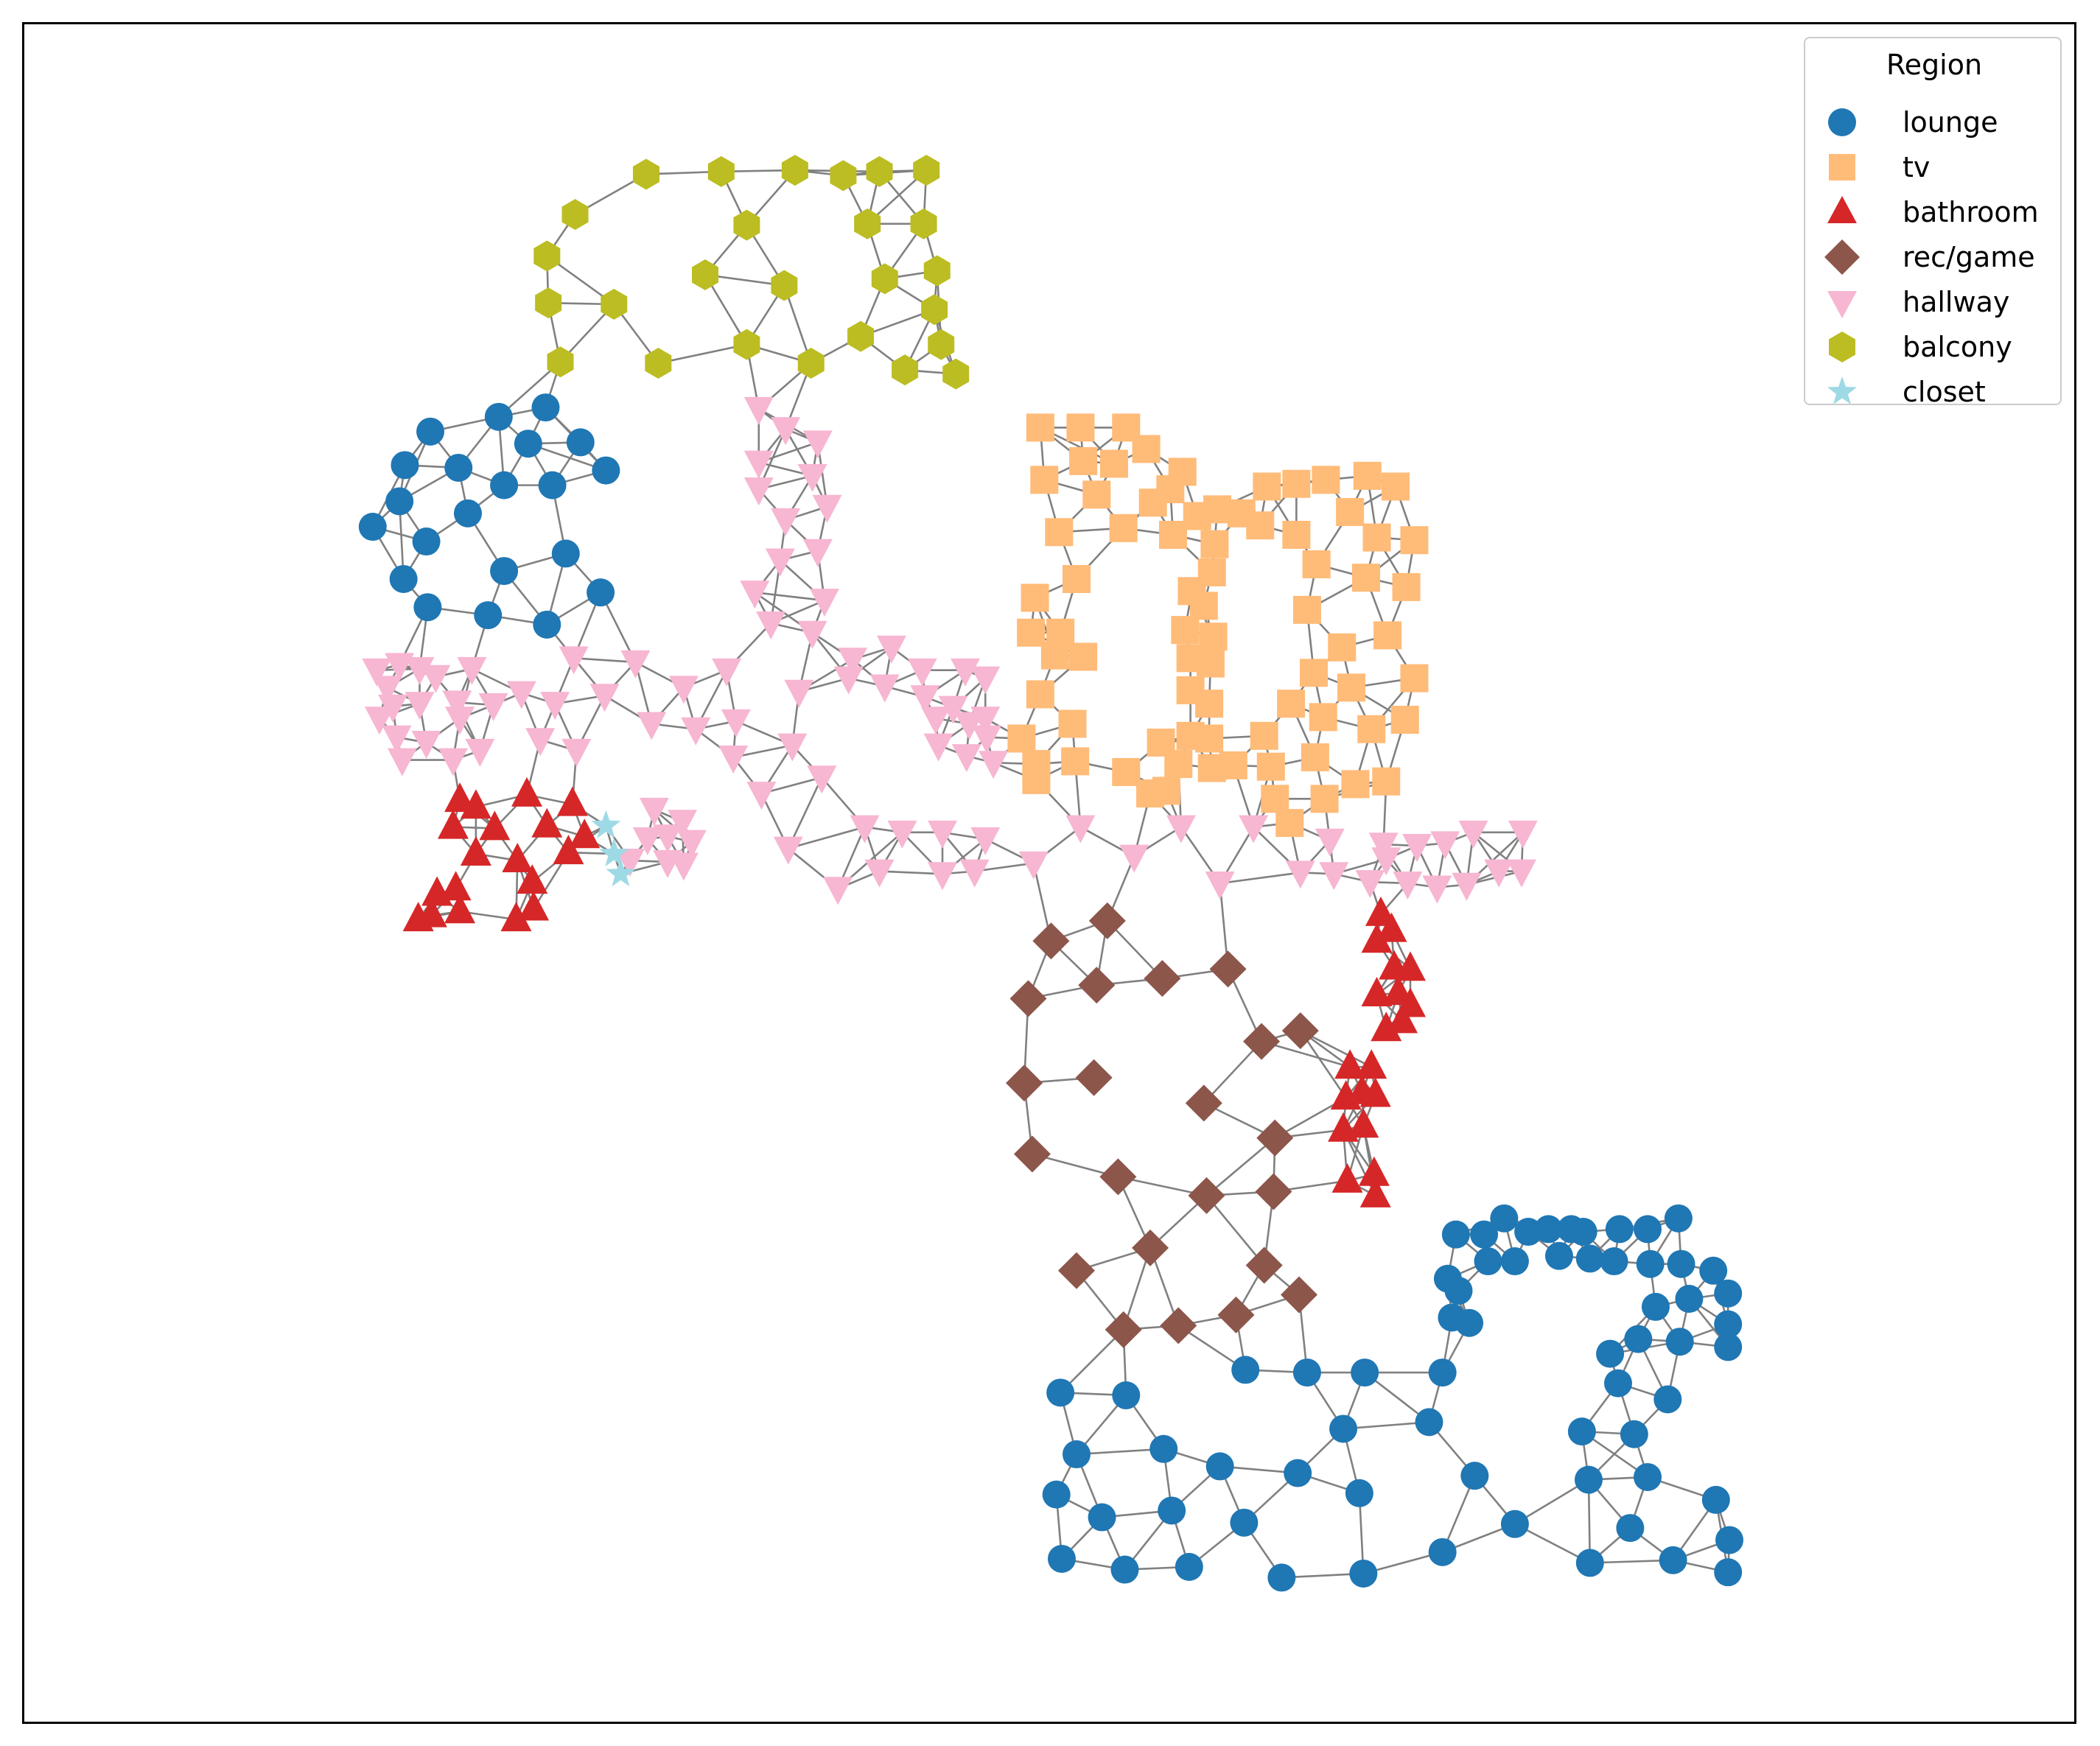 The height and width of the screenshot is (1746, 2100). Describe the element at coordinates (1842, 390) in the screenshot. I see `star-marker-icon` at that location.